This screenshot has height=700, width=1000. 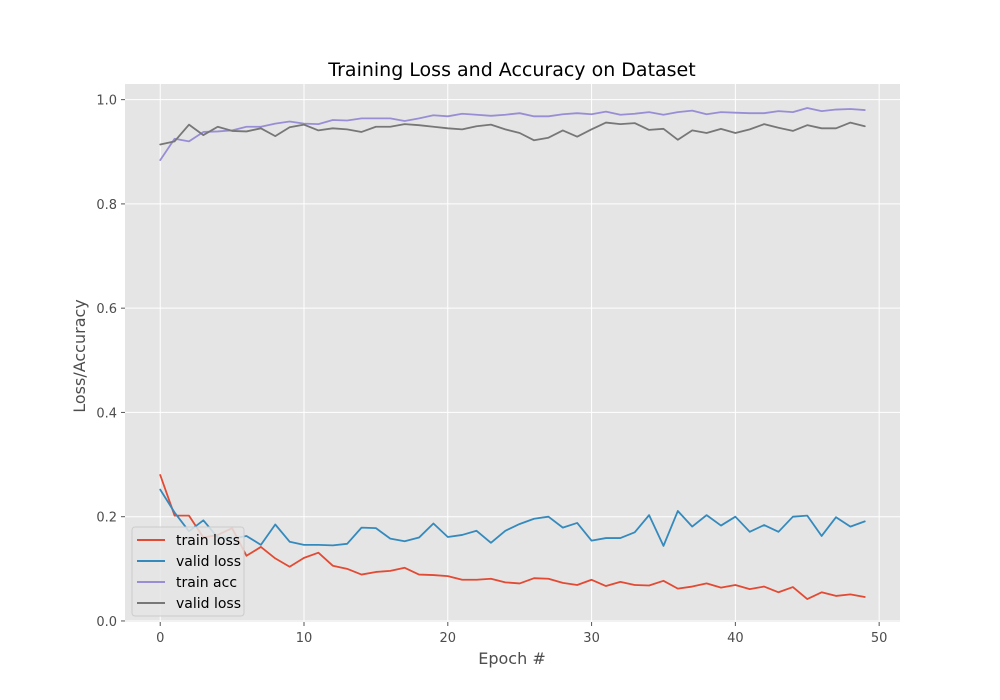 I want to click on x-tick-label: 30, so click(x=591, y=638).